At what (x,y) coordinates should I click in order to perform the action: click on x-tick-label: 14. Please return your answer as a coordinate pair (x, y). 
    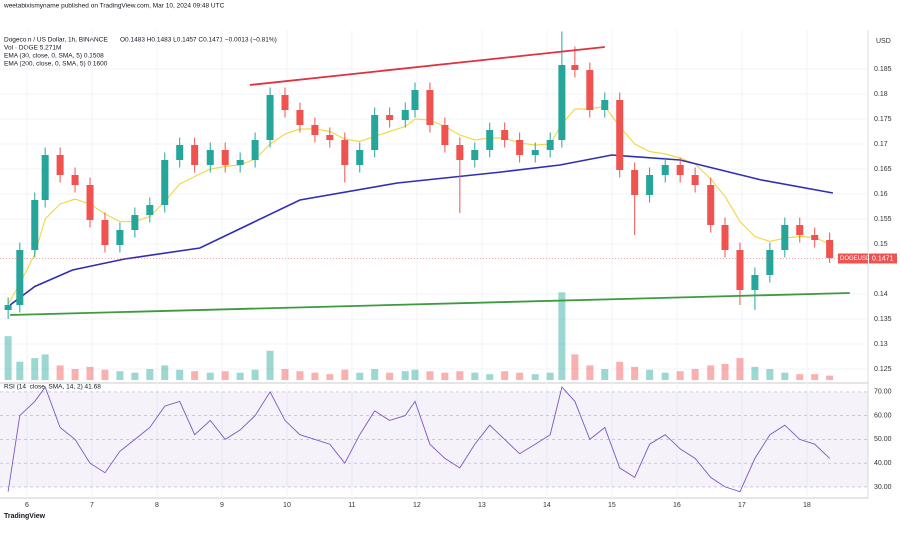
    Looking at the image, I should click on (547, 505).